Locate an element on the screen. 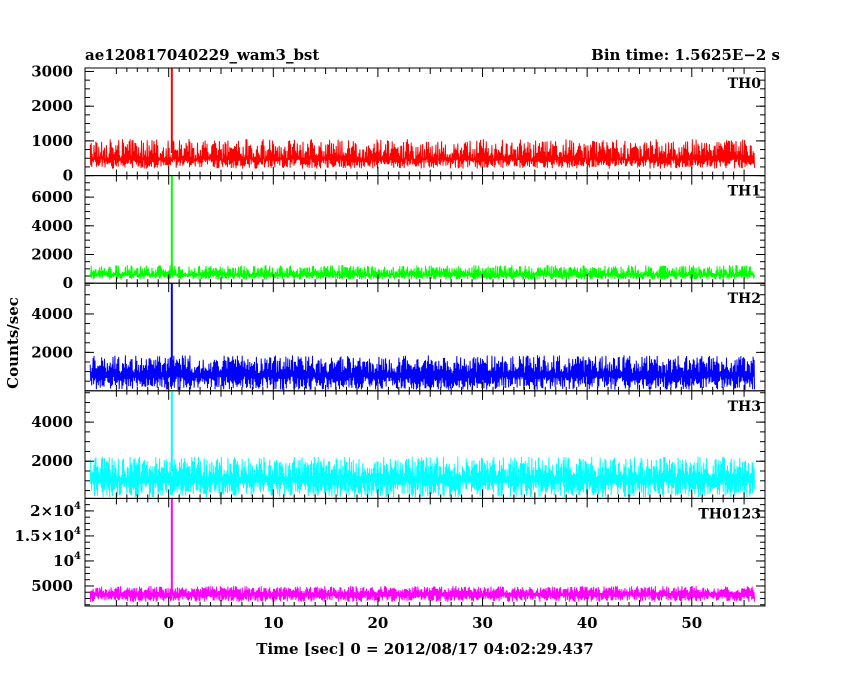  y-tick-label: 104 is located at coordinates (67, 560).